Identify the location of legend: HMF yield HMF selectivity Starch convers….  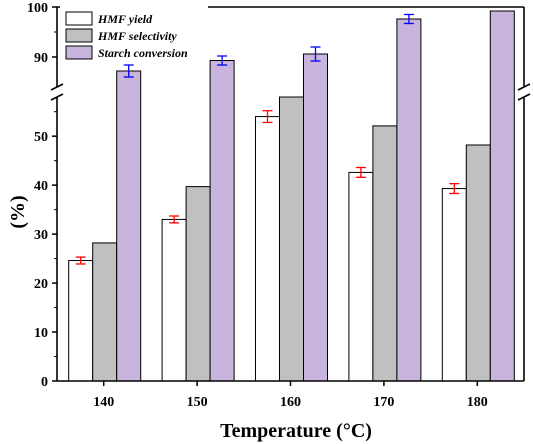
(134, 34).